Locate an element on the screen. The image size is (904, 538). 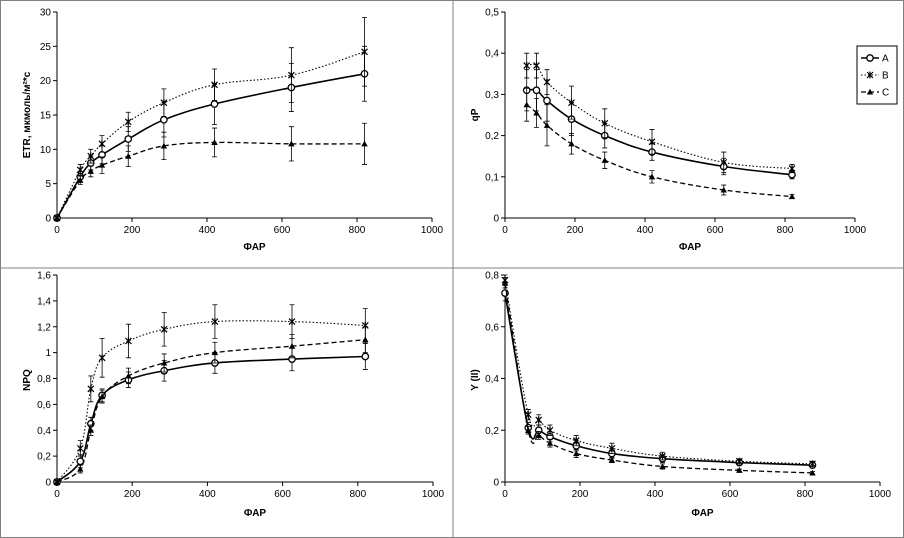
y-tick-label: 15 is located at coordinates (46, 116).